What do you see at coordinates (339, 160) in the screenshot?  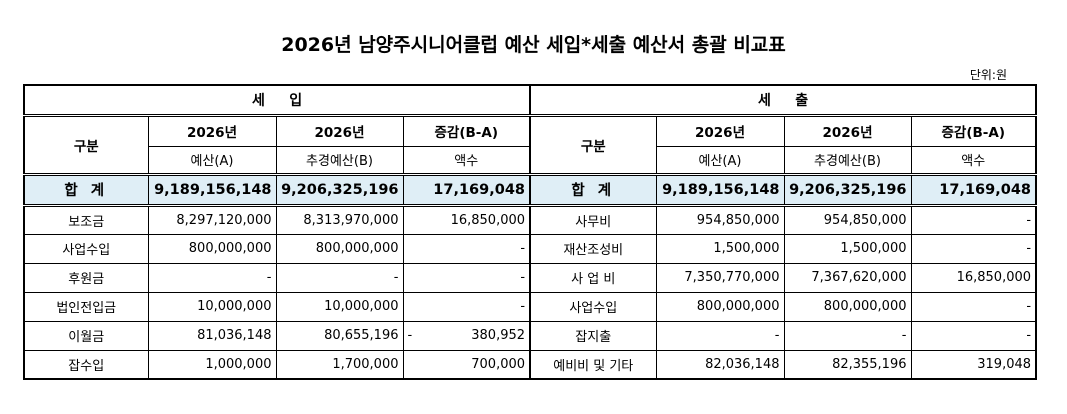 I see `income-col-y2-sub: 추경예산(B)` at bounding box center [339, 160].